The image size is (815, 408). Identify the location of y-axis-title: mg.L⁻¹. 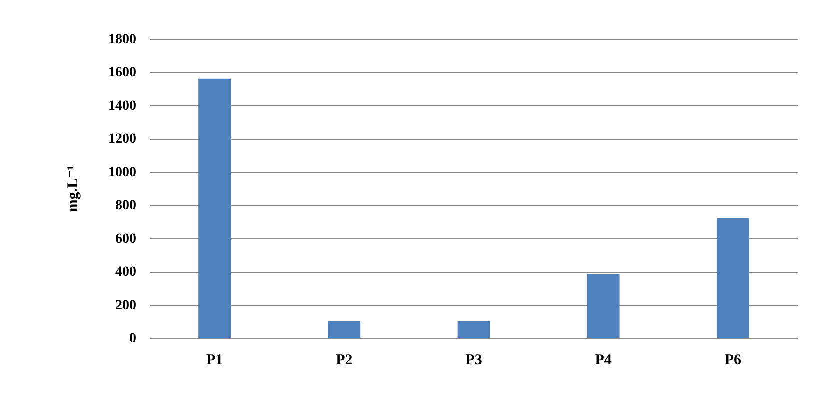
(74, 189).